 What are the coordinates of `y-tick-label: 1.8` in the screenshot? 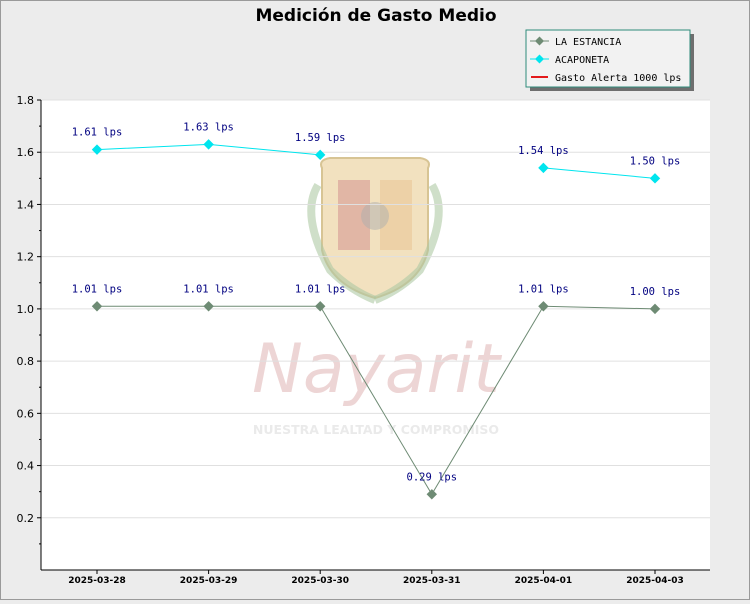 It's located at (26, 100).